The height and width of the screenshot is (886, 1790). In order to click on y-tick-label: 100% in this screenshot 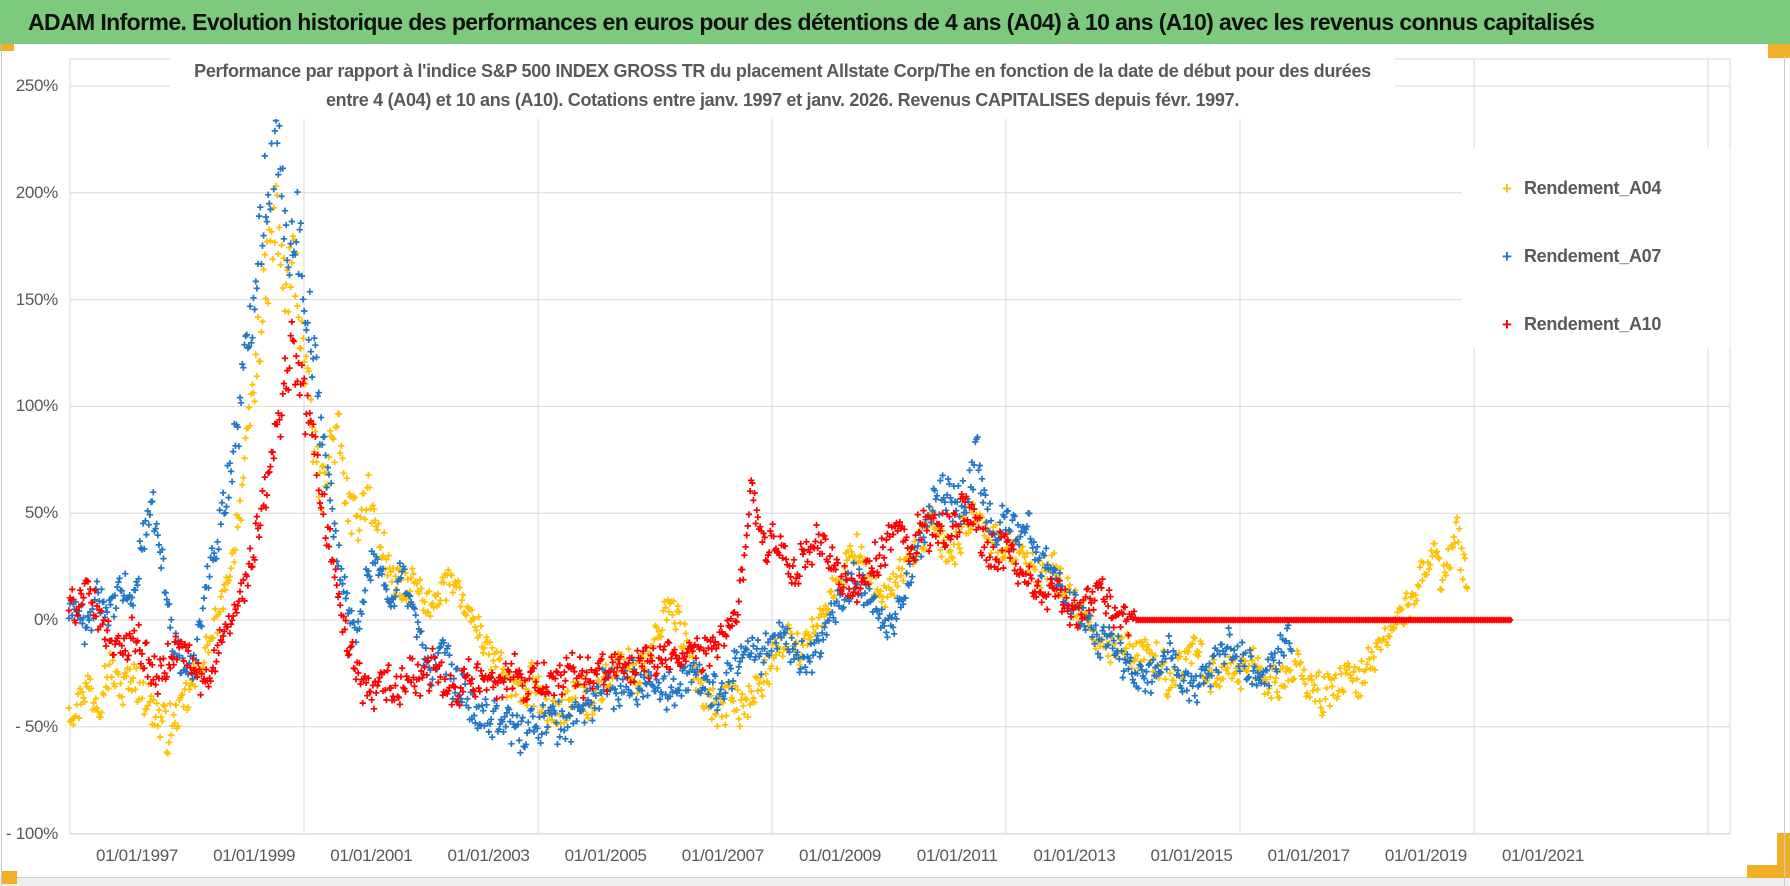, I will do `click(37, 406)`.